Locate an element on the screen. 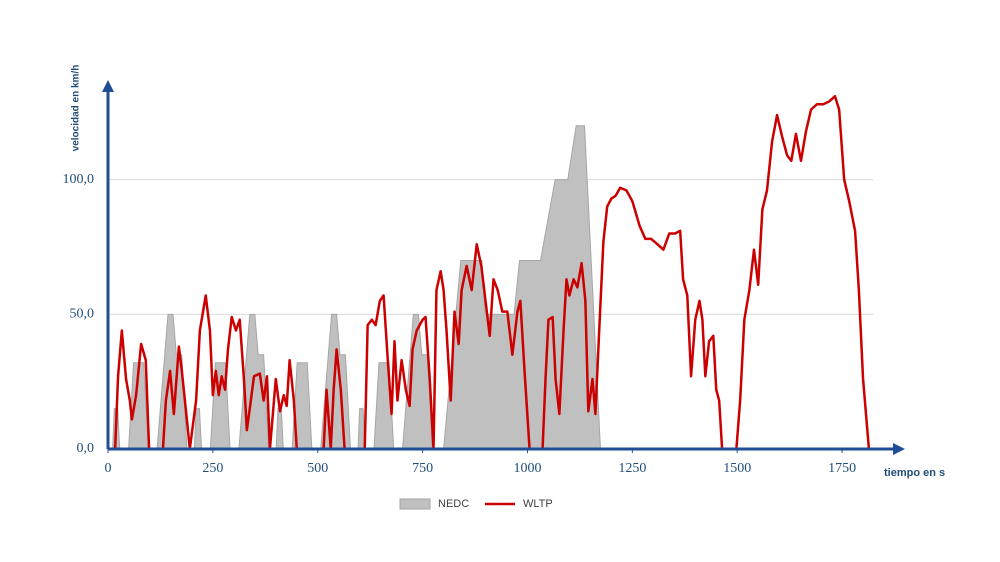 This screenshot has height=562, width=1000. x-tick-label: 250 is located at coordinates (212, 468).